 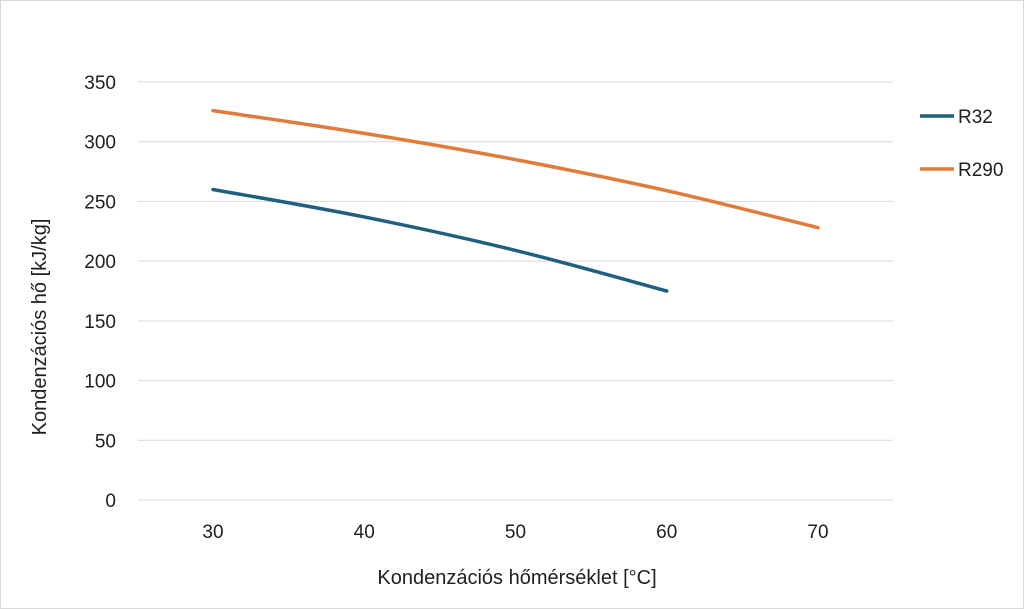 What do you see at coordinates (100, 322) in the screenshot?
I see `y-tick-label: 150` at bounding box center [100, 322].